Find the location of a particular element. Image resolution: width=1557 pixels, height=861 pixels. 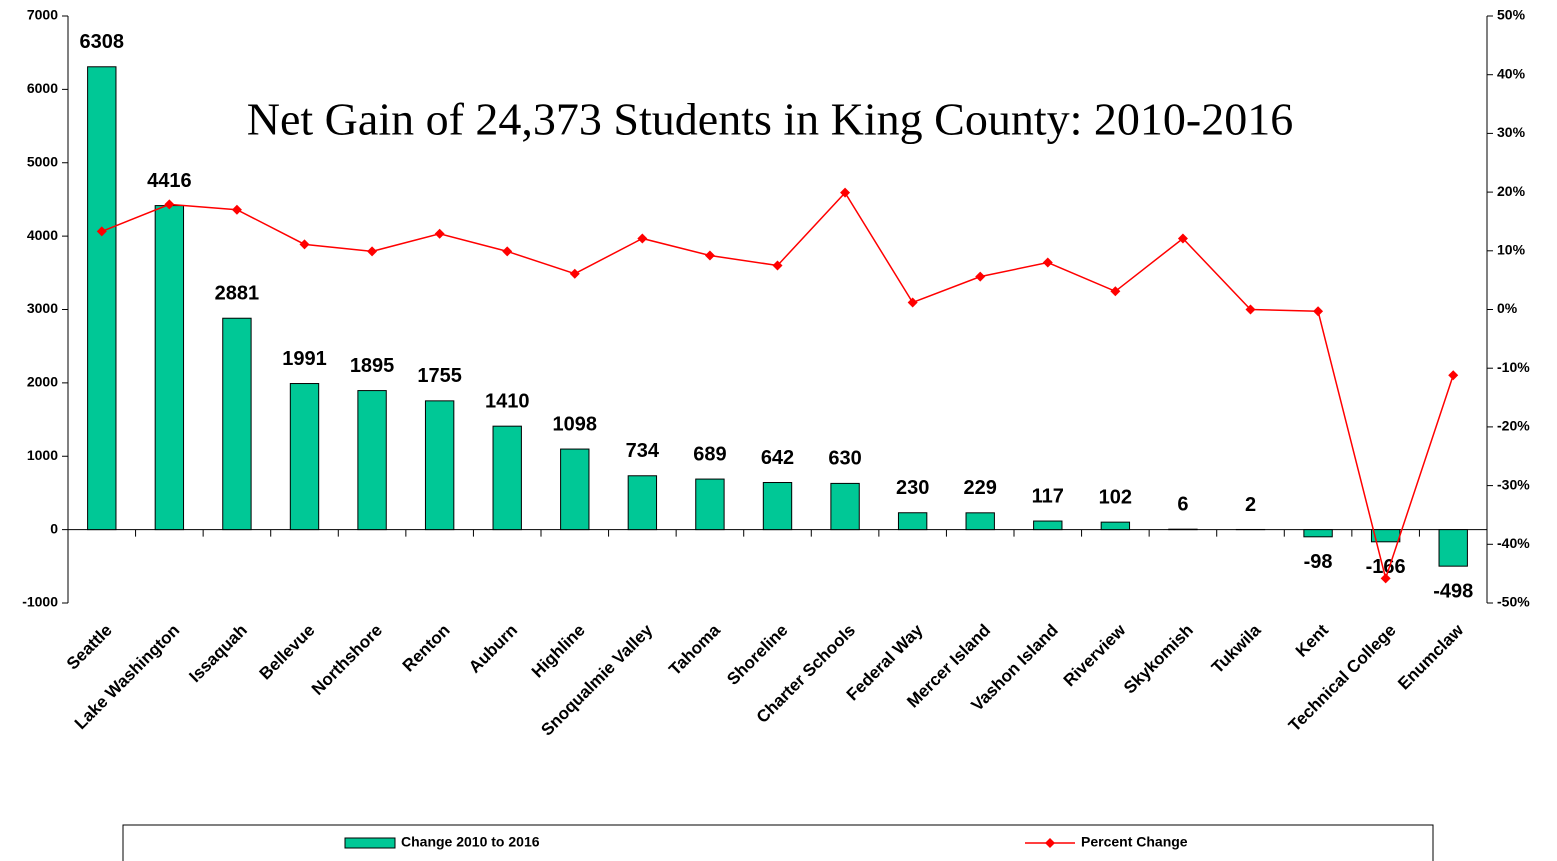

data-label: 642 is located at coordinates (777, 458).